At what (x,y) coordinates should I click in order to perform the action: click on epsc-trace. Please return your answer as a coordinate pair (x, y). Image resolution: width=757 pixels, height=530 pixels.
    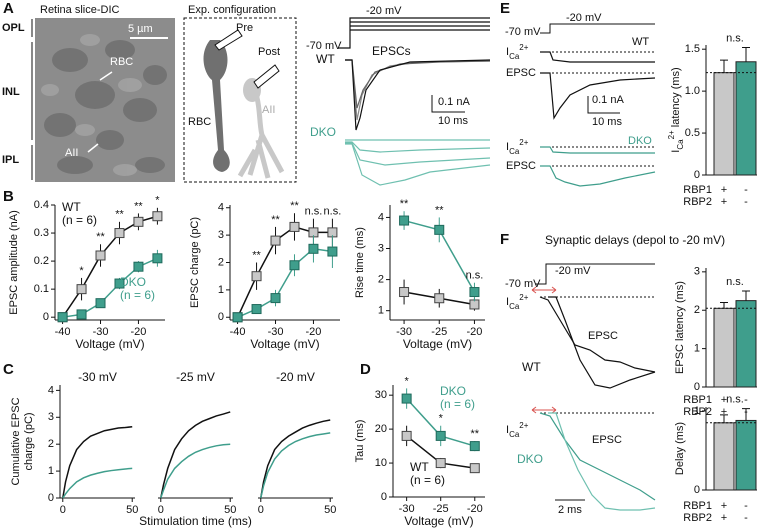
    Looking at the image, I should click on (598, 96).